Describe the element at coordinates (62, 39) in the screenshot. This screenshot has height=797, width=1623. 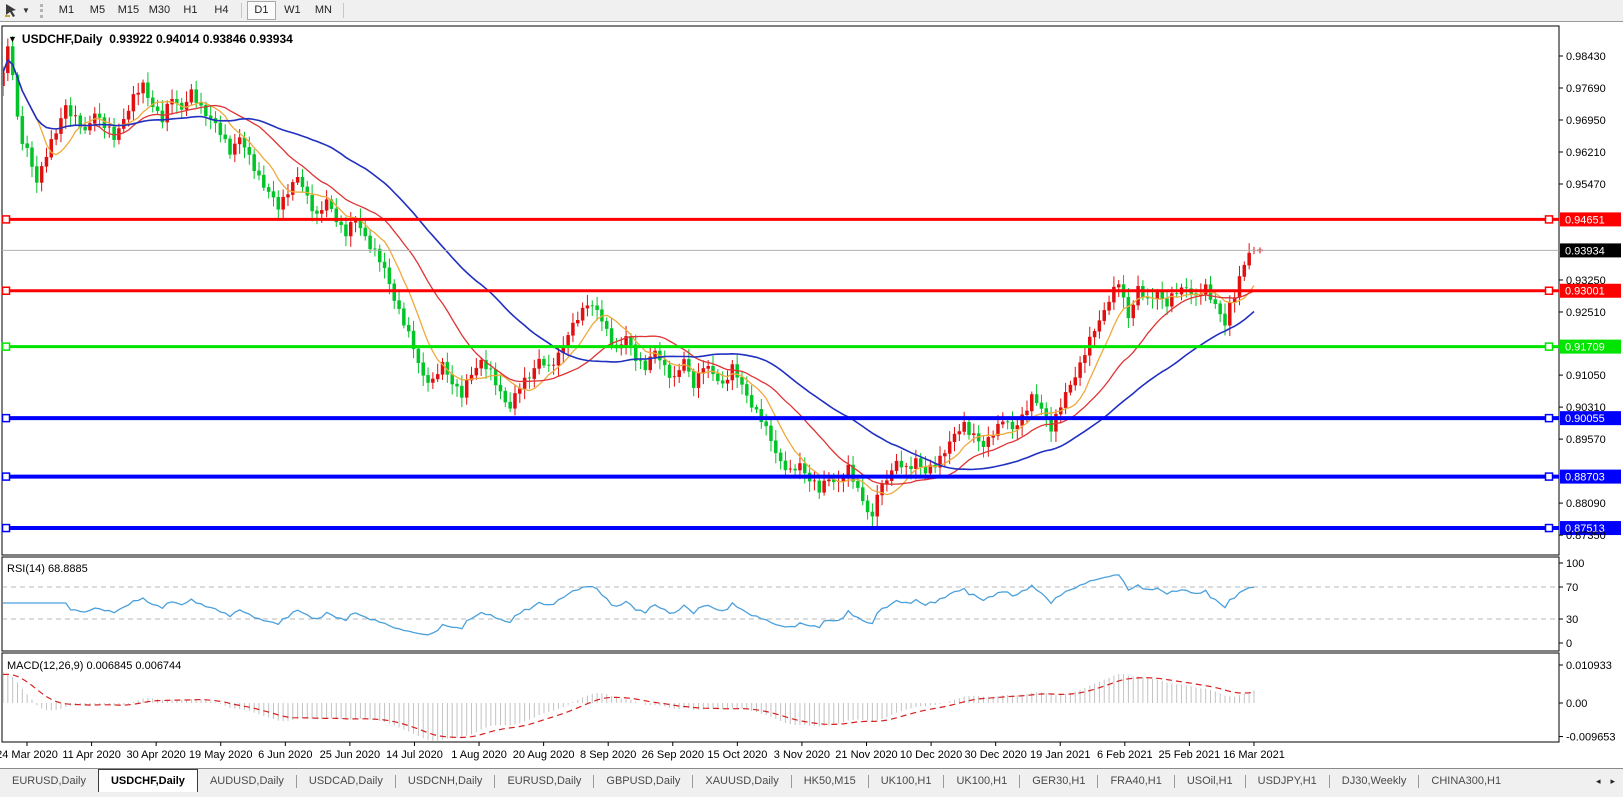
I see `chart-title-symbol: USDCHF,Daily` at that location.